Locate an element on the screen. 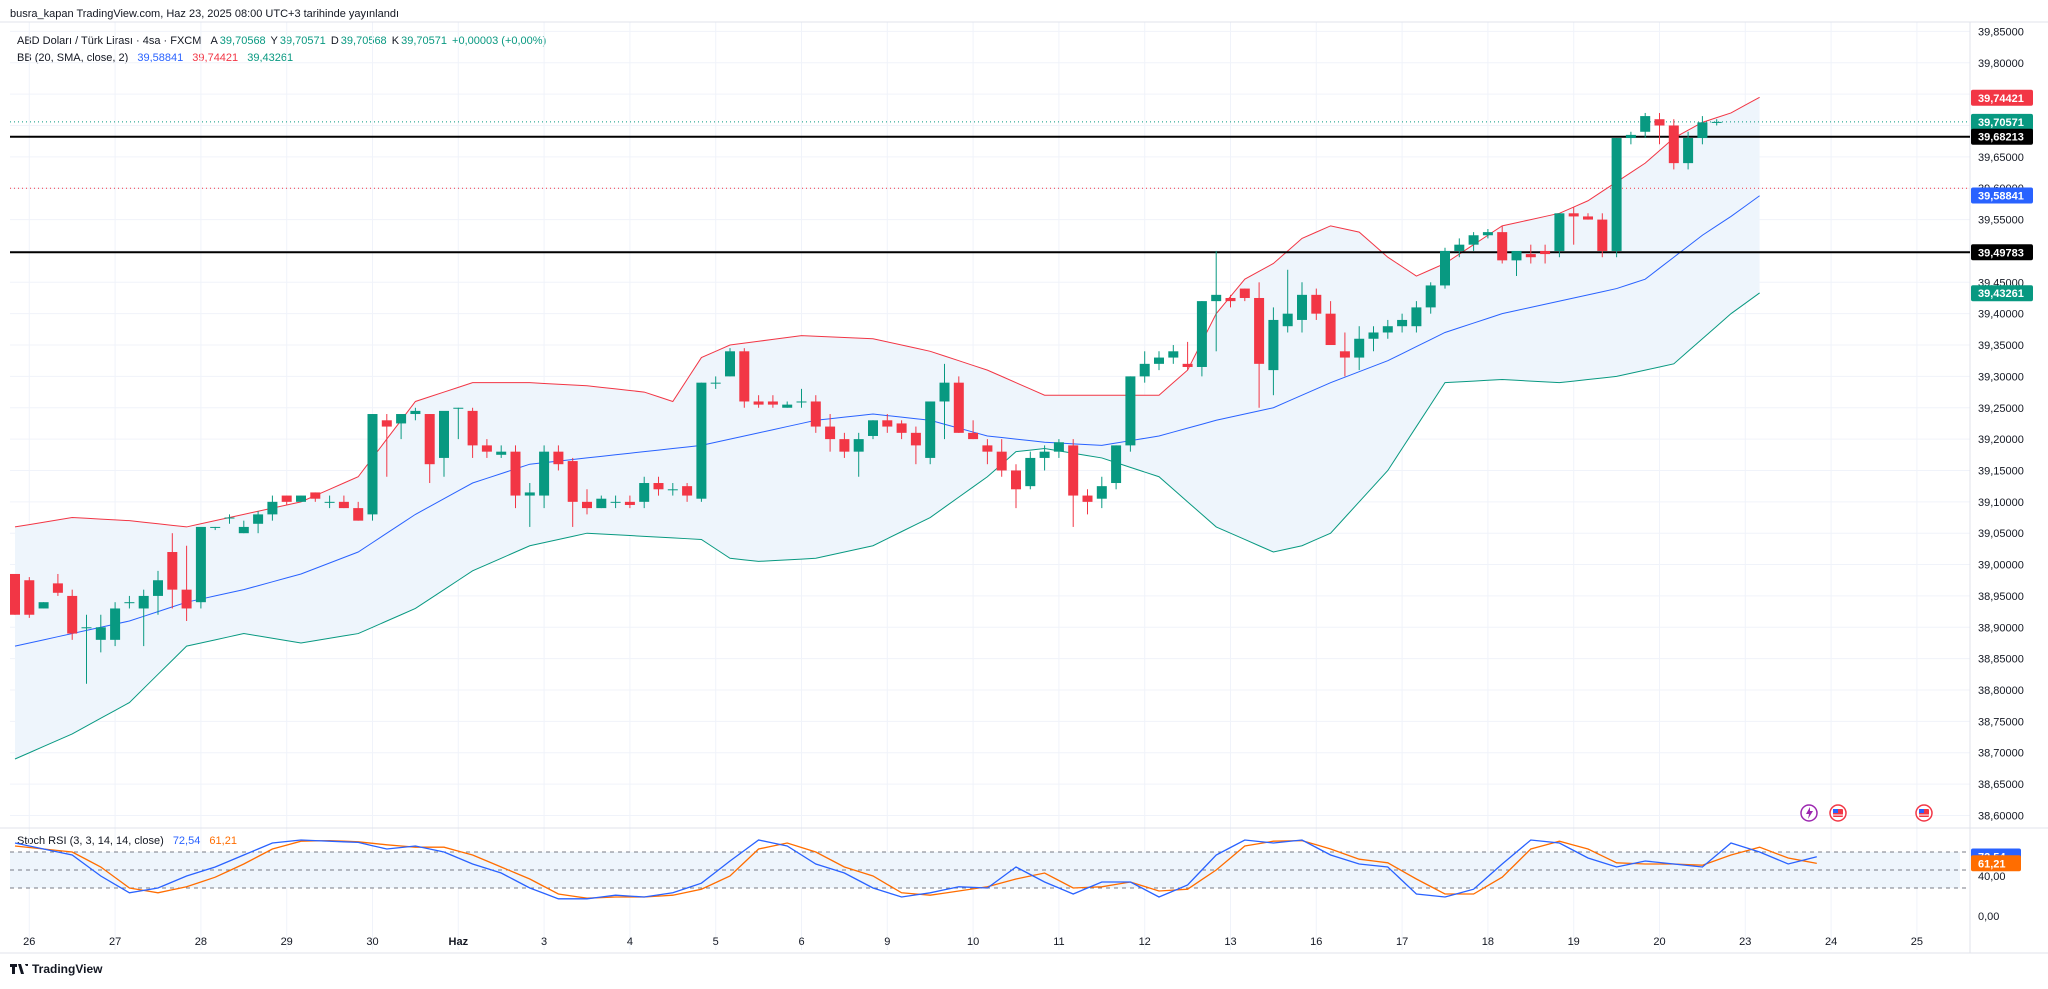 The width and height of the screenshot is (2048, 989). price-axis-tick-label: 38,75000 is located at coordinates (2001, 722).